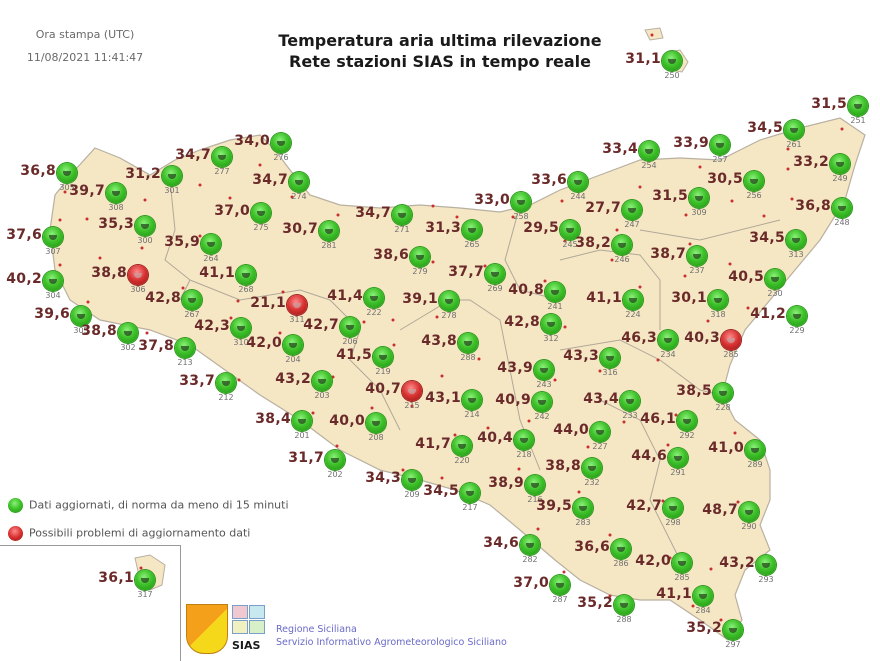  I want to click on station-marker: 41,1 284, so click(684, 600).